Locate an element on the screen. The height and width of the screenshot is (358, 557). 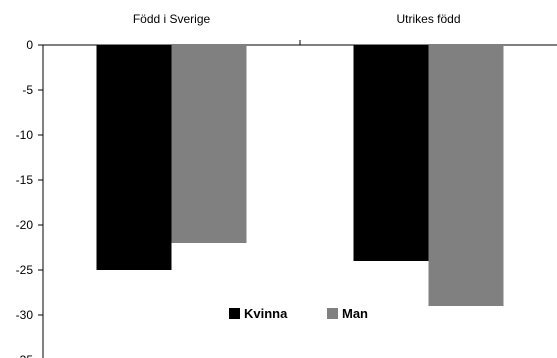
category-label: Utrikes född is located at coordinates (428, 19).